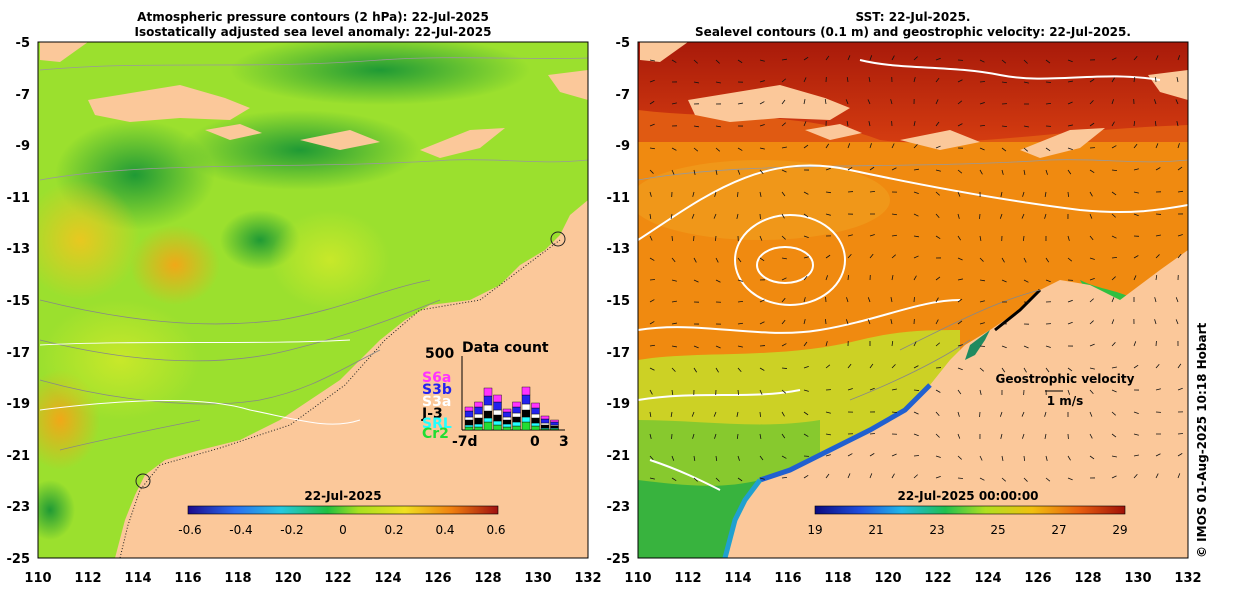  What do you see at coordinates (936, 530) in the screenshot?
I see `right-colorbar-tick: 23` at bounding box center [936, 530].